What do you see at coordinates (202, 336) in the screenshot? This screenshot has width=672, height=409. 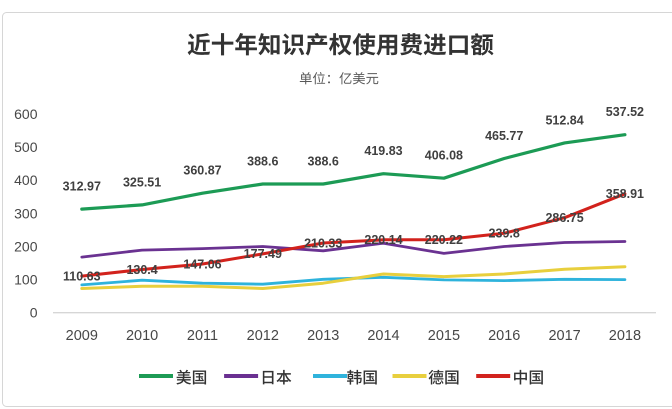 I see `svg-text: 2011` at bounding box center [202, 336].